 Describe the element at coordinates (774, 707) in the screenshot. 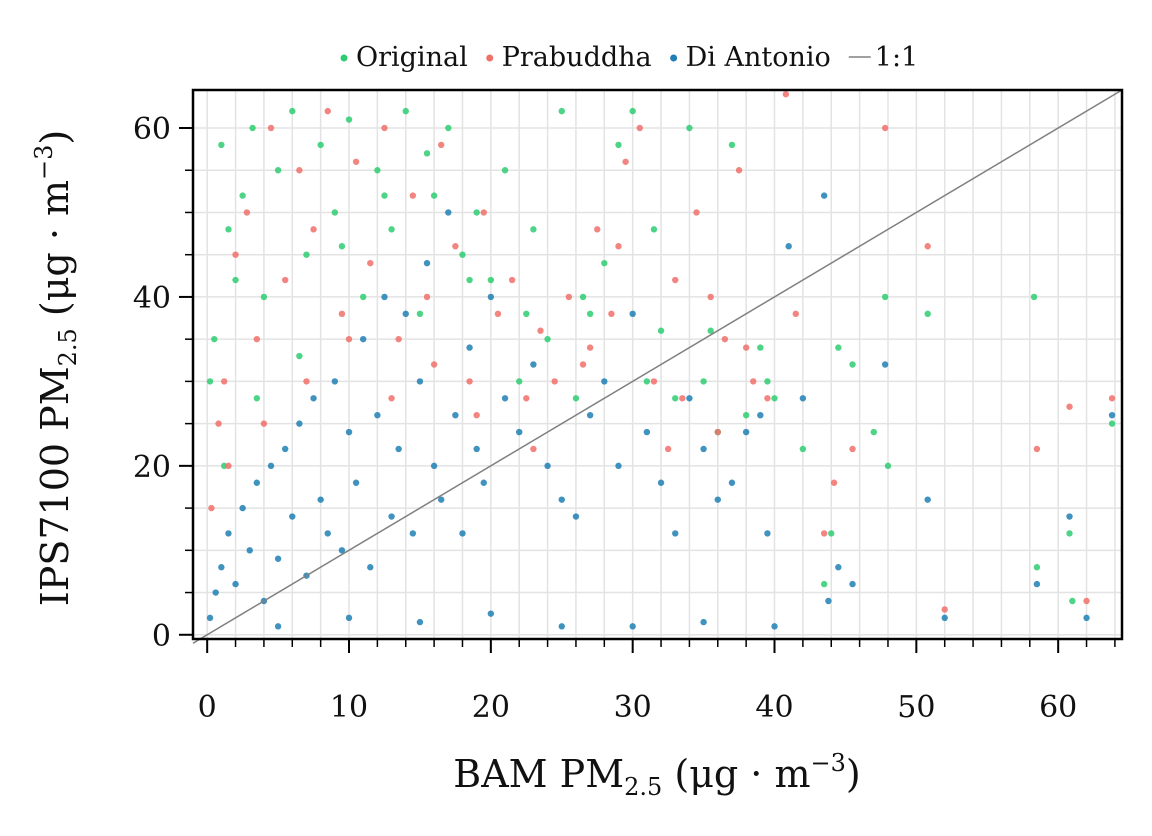

I see `x-tick-label: 40` at that location.